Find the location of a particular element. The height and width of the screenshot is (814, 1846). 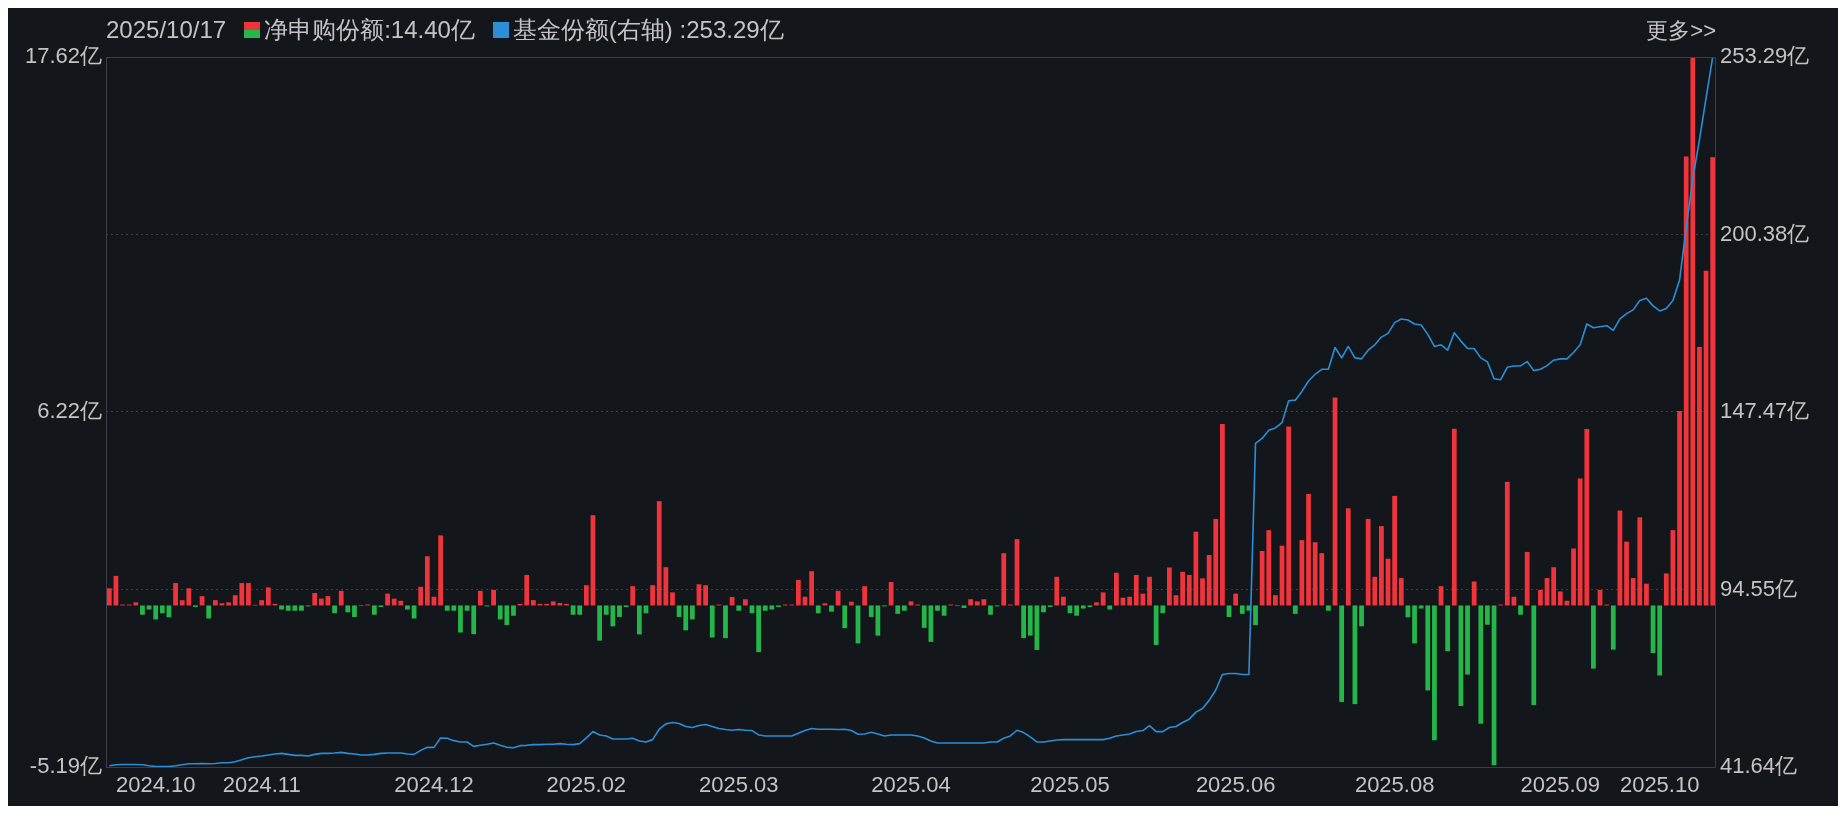

x-tick-label: 2024.11 is located at coordinates (261, 785).